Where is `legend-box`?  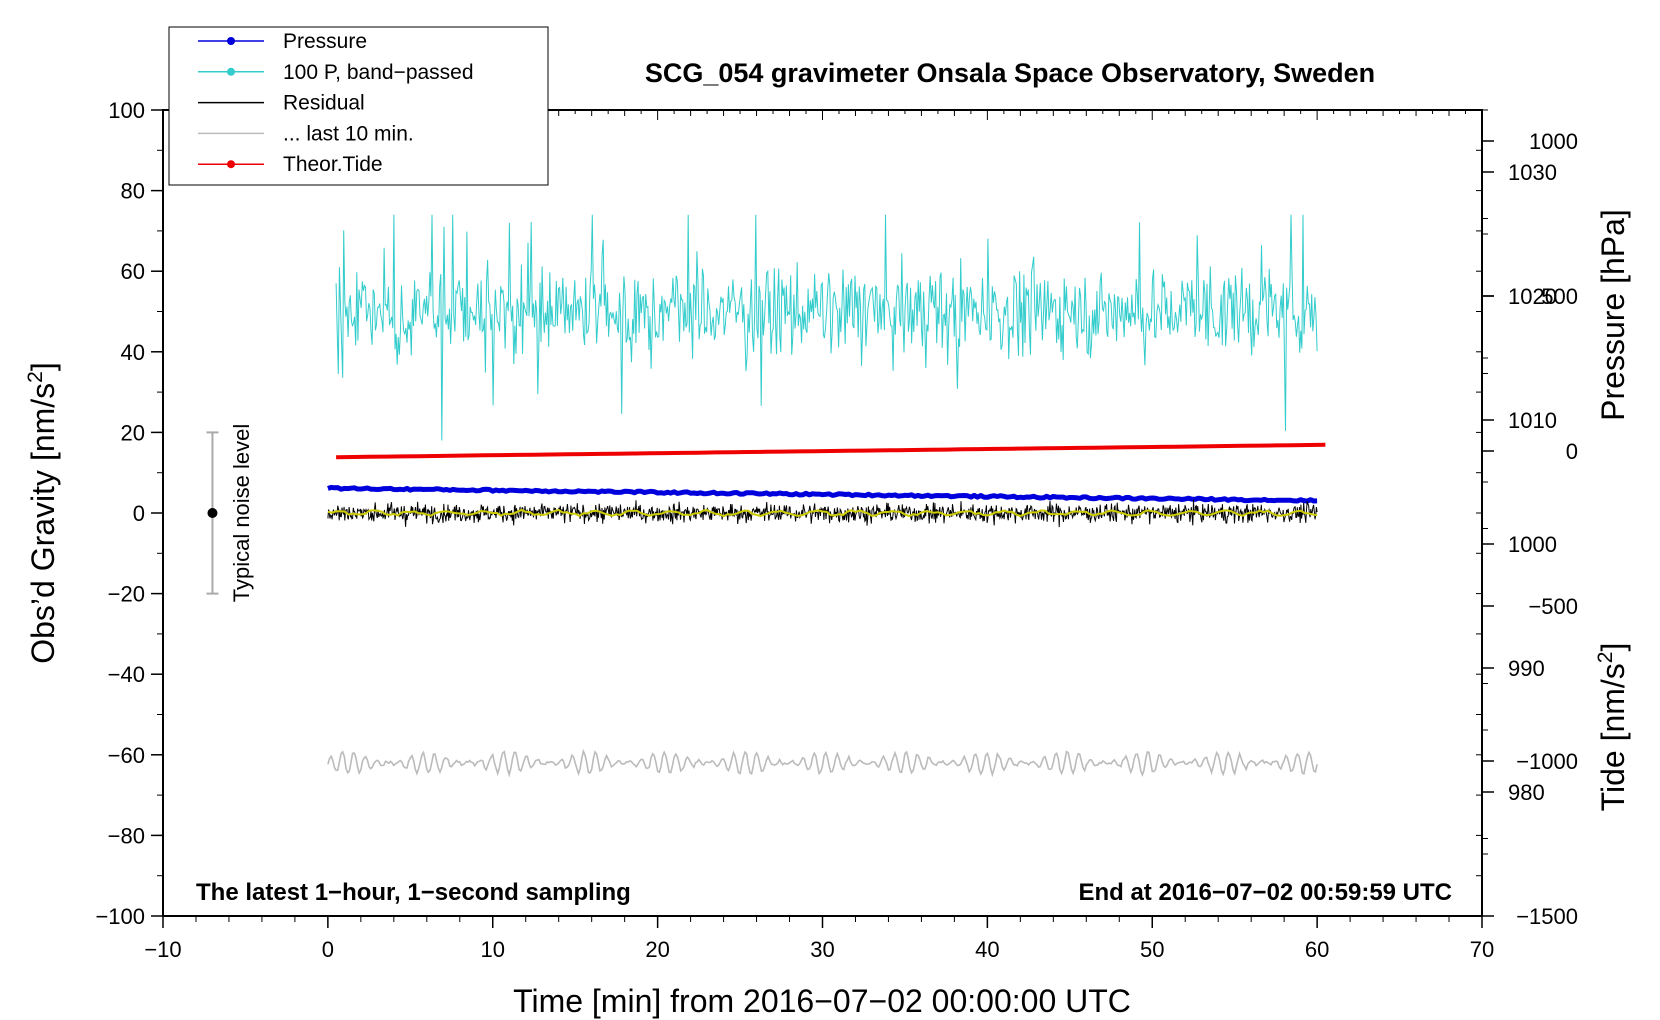 legend-box is located at coordinates (358, 106).